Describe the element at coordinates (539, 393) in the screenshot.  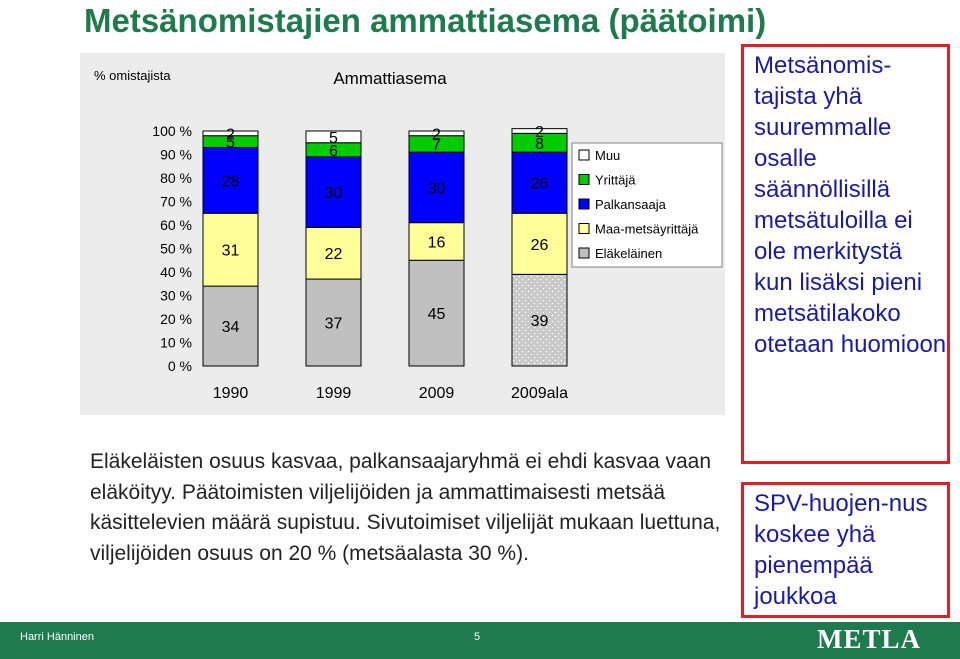
I see `x-tick-label: 2009ala` at that location.